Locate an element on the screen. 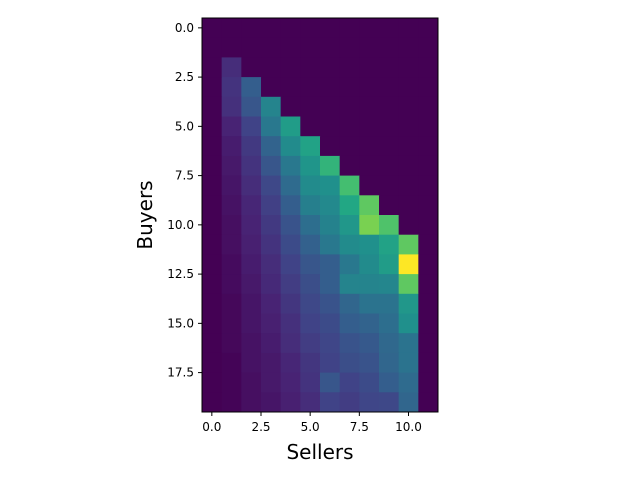  x-tick-label: 7.5 is located at coordinates (359, 427).